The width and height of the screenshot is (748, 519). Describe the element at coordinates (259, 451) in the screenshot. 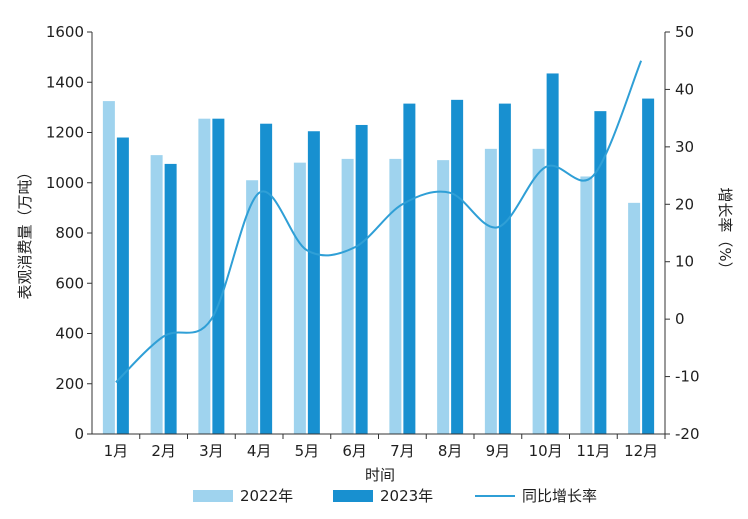

I see `x-tick-label: 4月` at that location.